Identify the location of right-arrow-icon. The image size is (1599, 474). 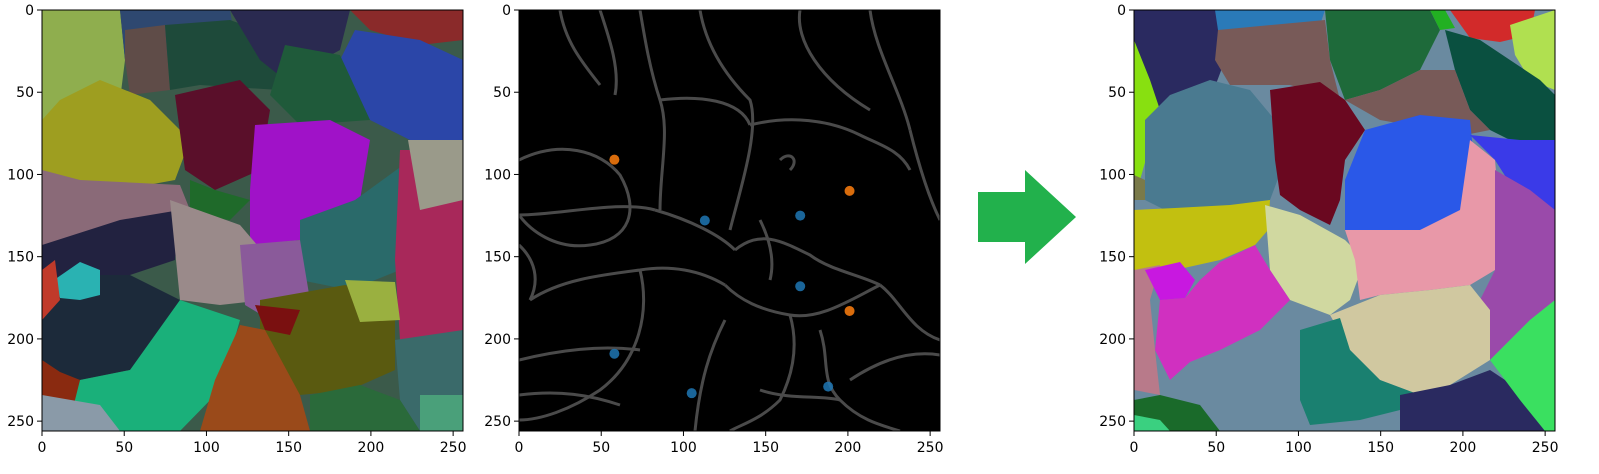
(1027, 217).